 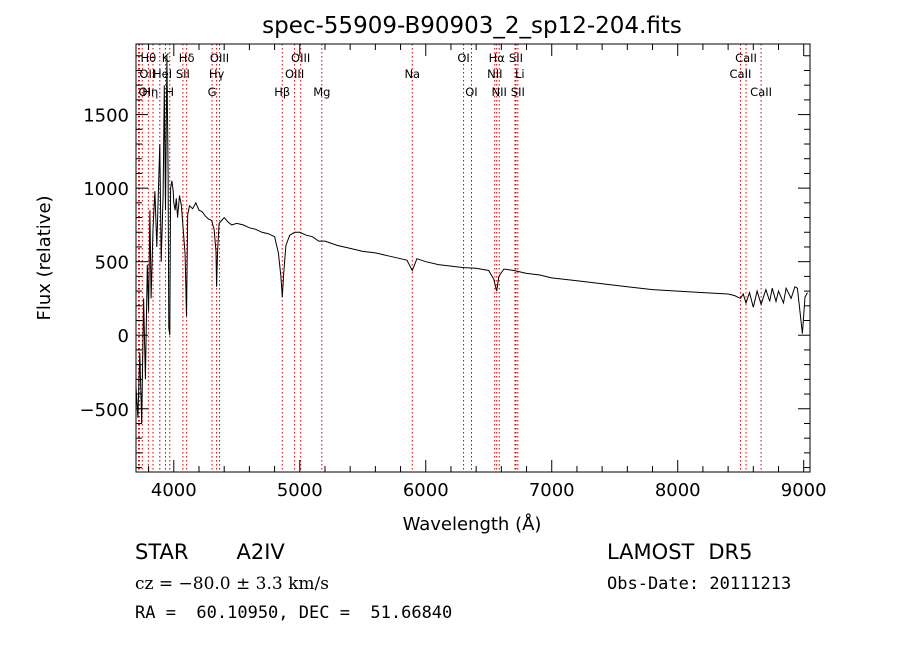 I want to click on classification-line: STAR A2IV, so click(x=234, y=552).